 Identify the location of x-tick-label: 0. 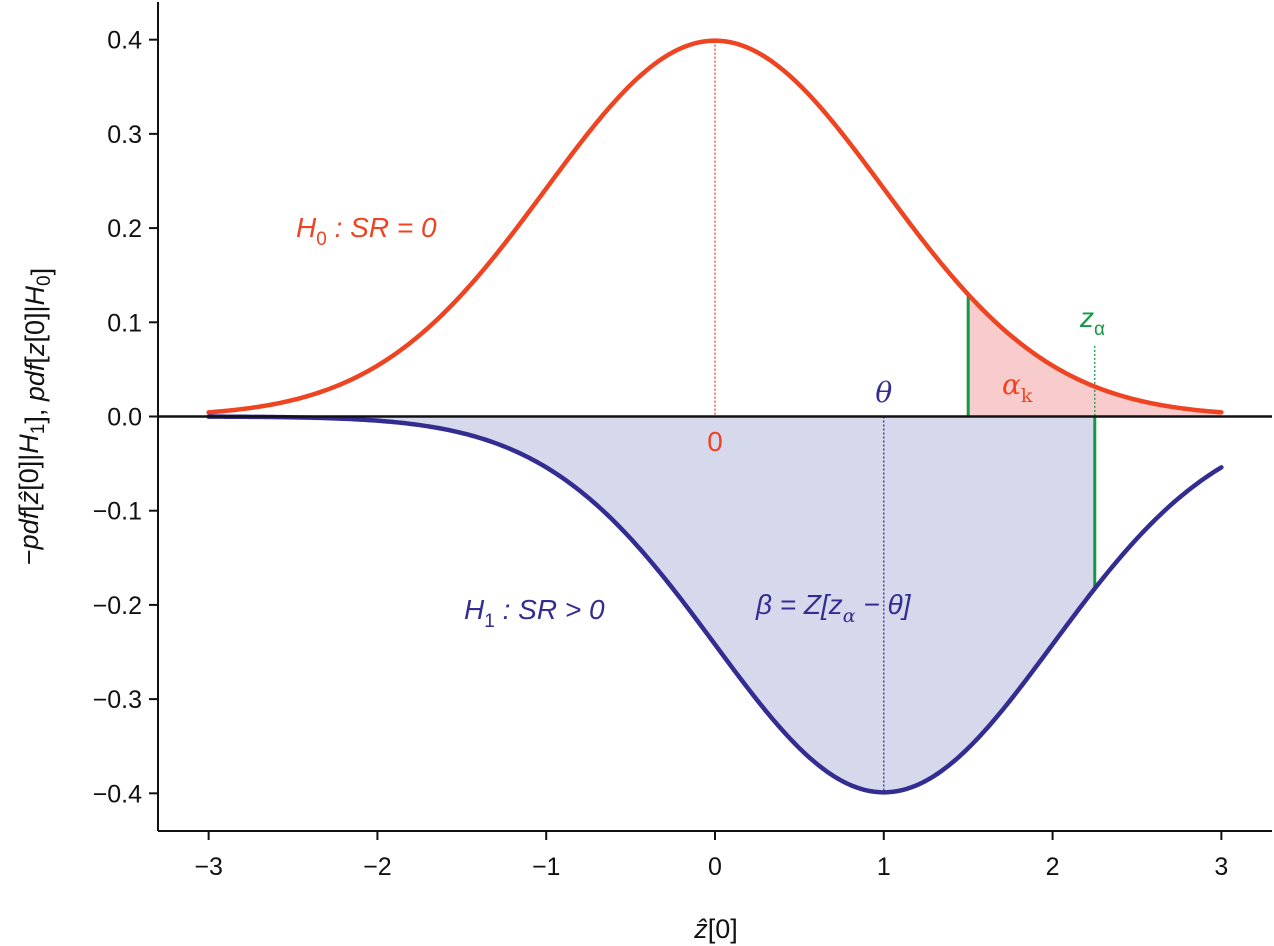
(715, 867).